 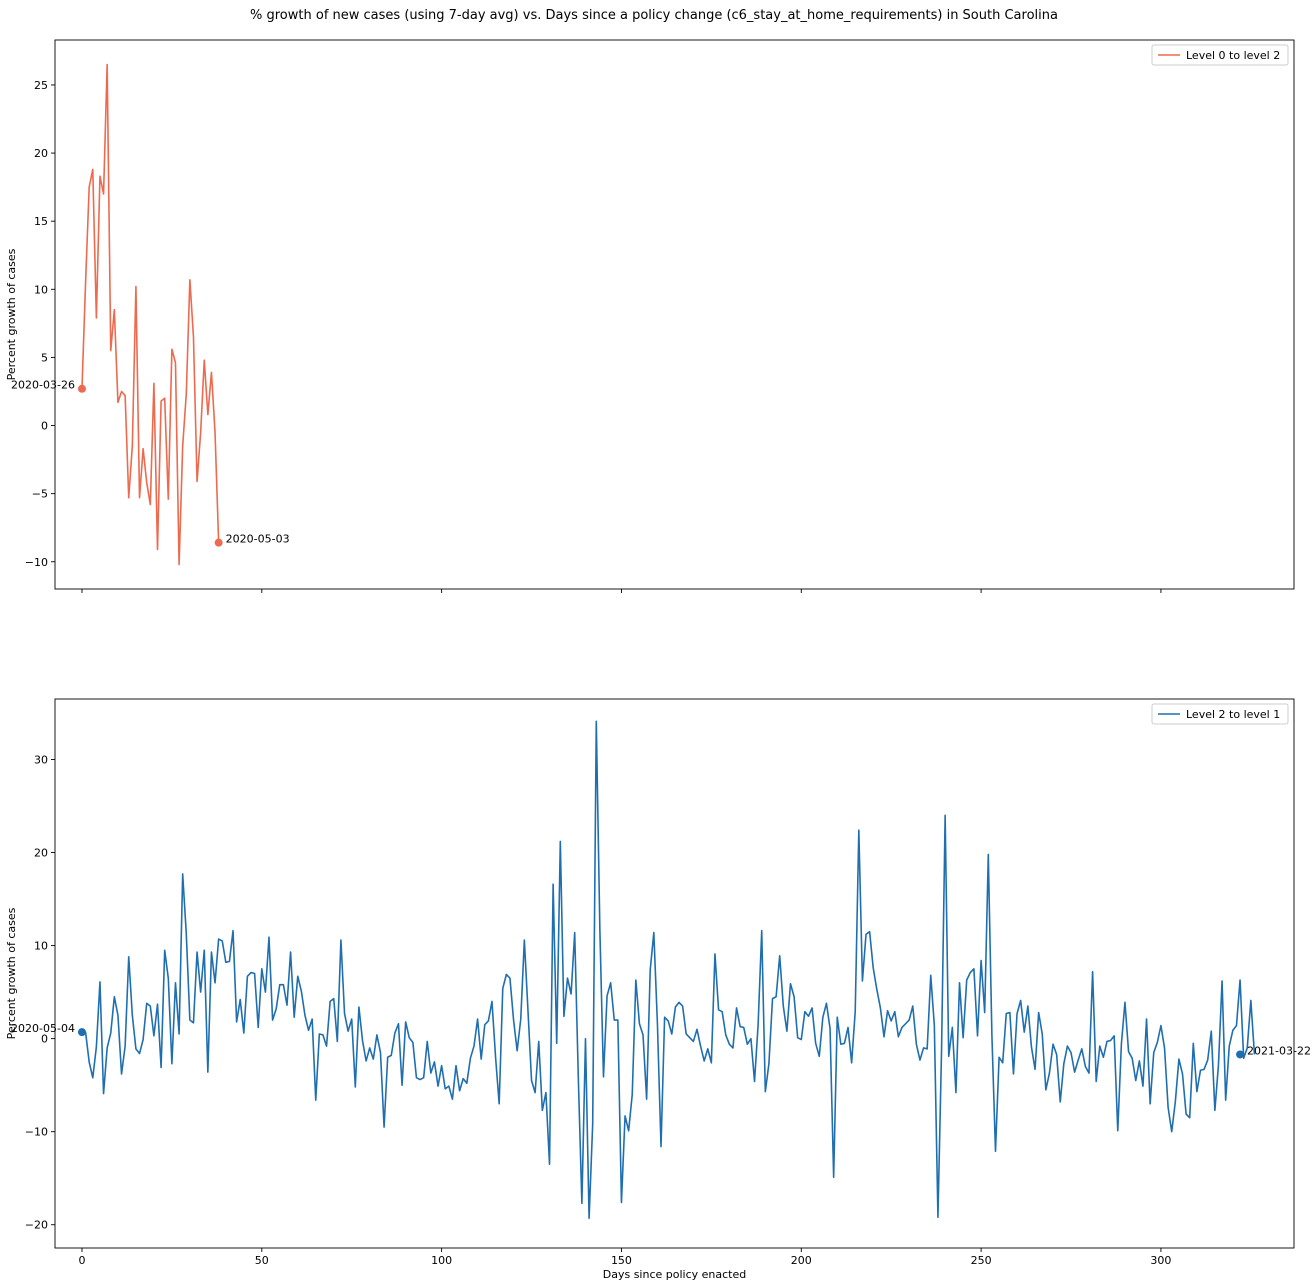 I want to click on endpoint-label: 2020-03-26, so click(x=43, y=385).